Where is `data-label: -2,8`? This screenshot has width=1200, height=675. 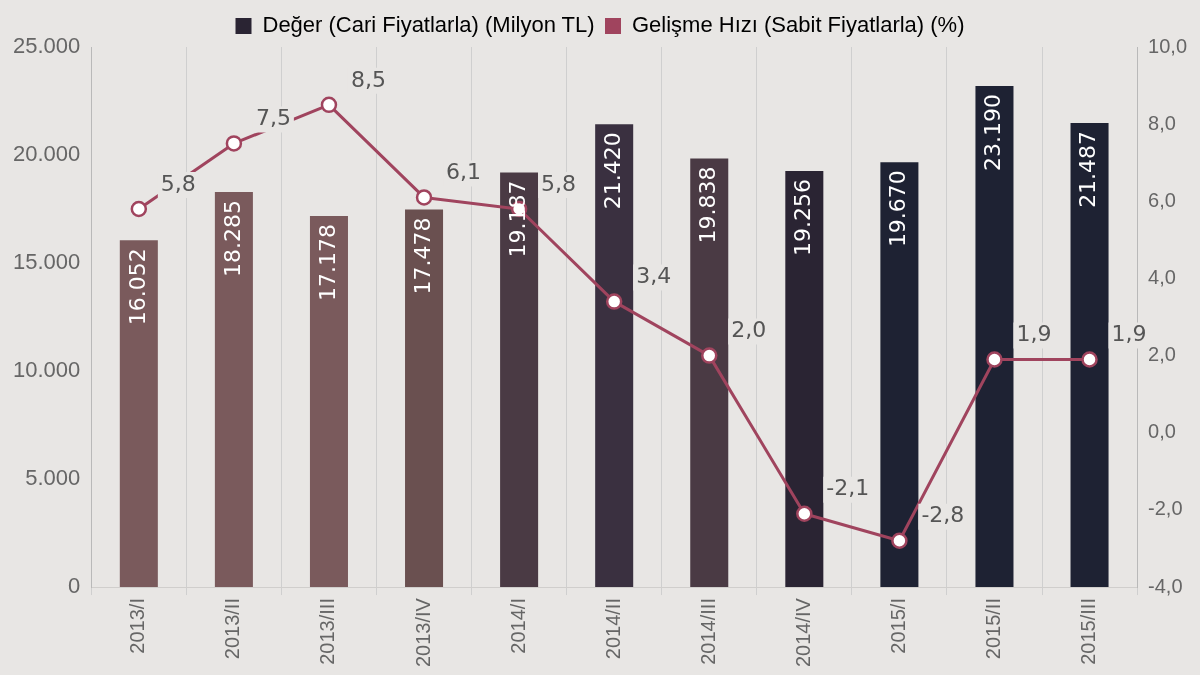 data-label: -2,8 is located at coordinates (943, 515).